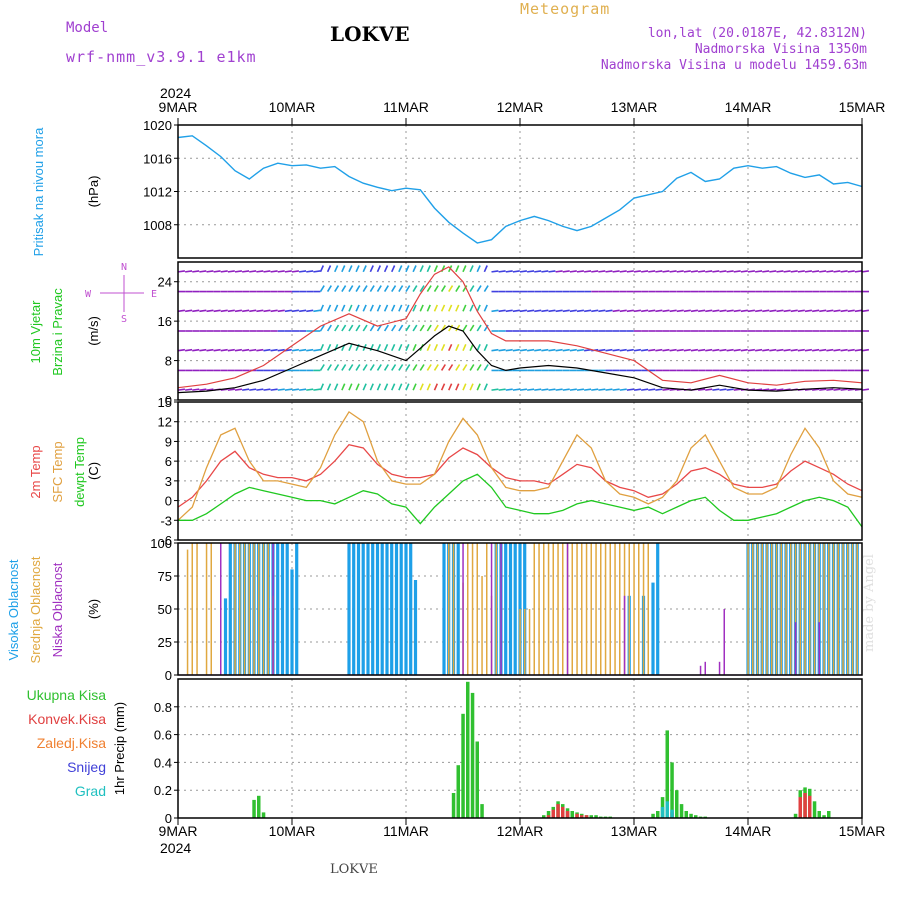  I want to click on temperature-panel-frame, so click(520, 471).